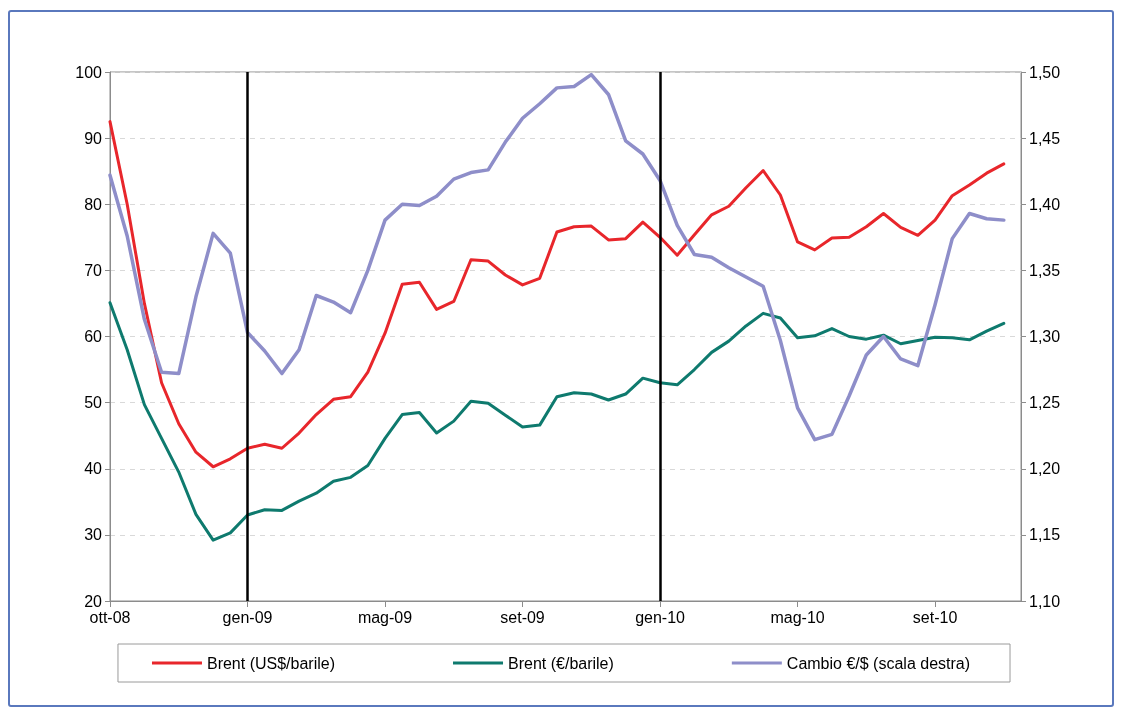 The height and width of the screenshot is (715, 1122). I want to click on legend-label: Brent (€/barile), so click(561, 663).